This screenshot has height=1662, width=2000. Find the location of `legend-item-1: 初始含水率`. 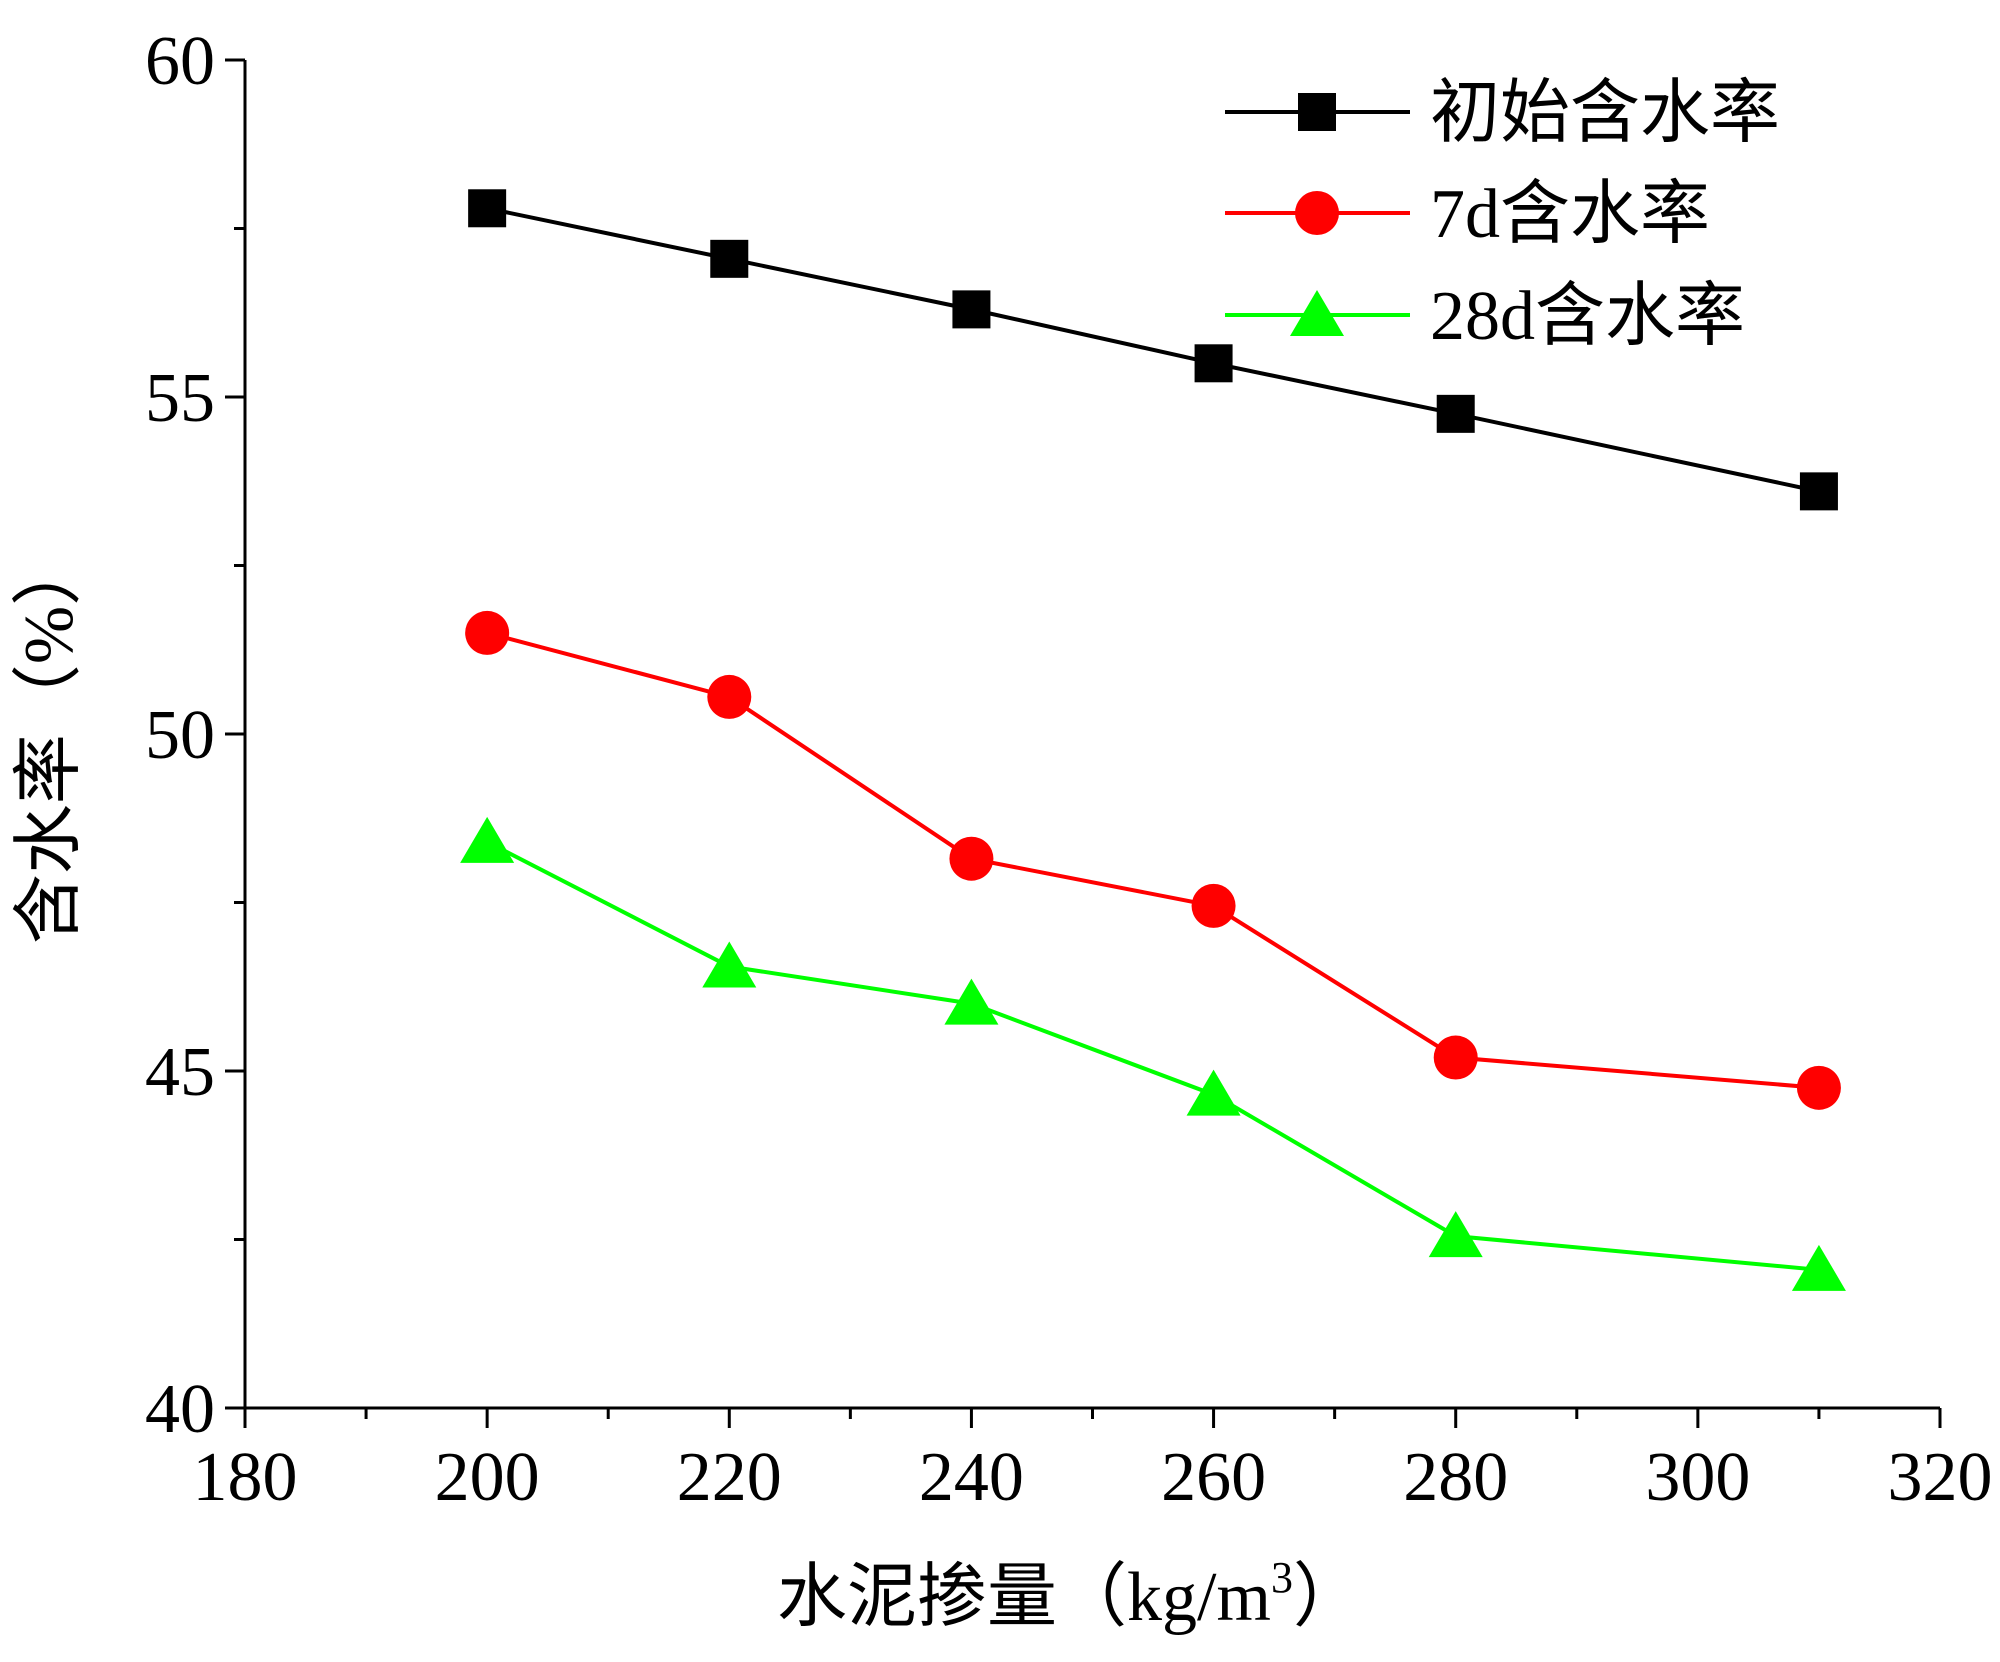

legend-item-1: 初始含水率 is located at coordinates (1502, 113).